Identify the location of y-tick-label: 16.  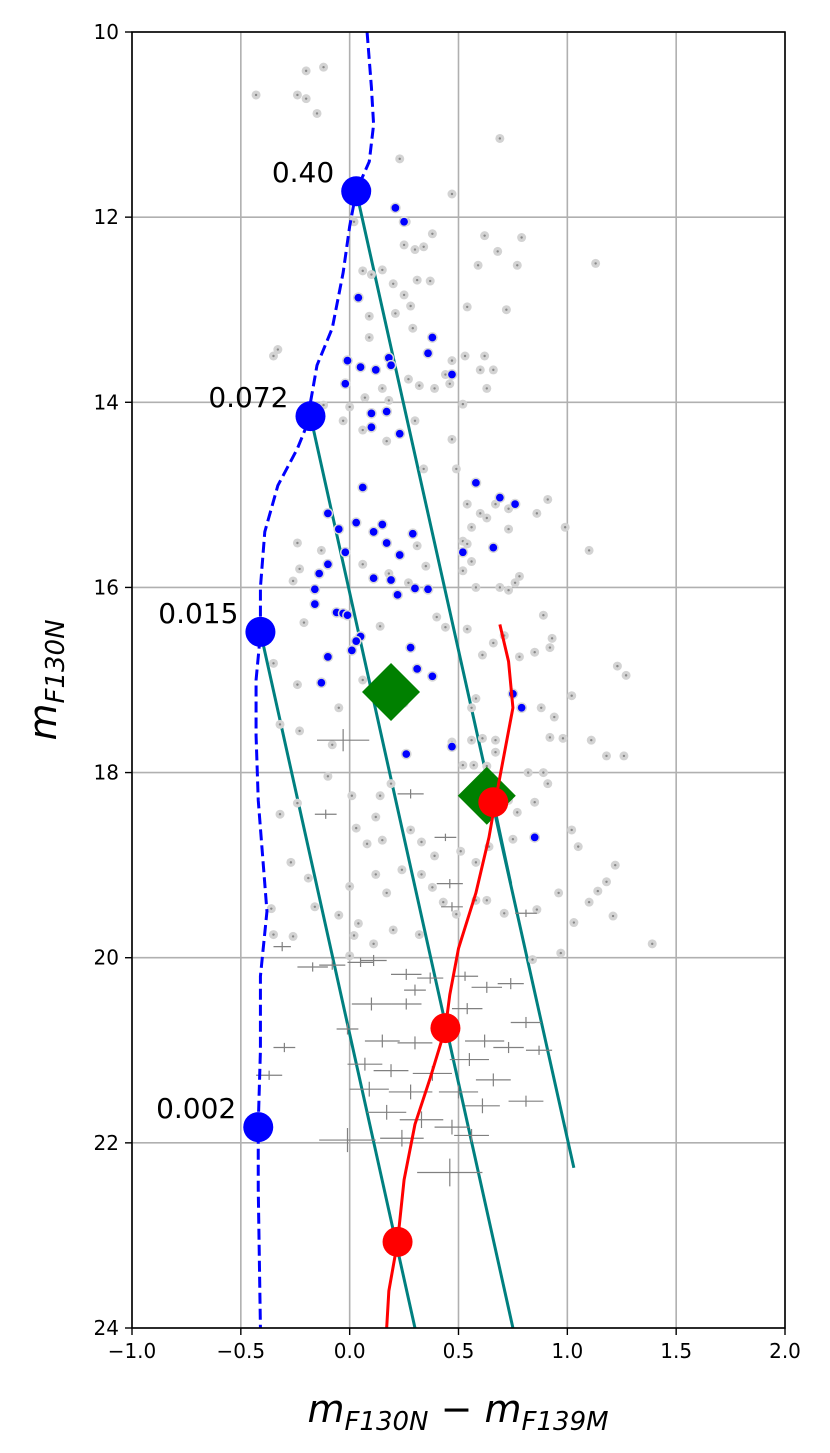
(106, 587).